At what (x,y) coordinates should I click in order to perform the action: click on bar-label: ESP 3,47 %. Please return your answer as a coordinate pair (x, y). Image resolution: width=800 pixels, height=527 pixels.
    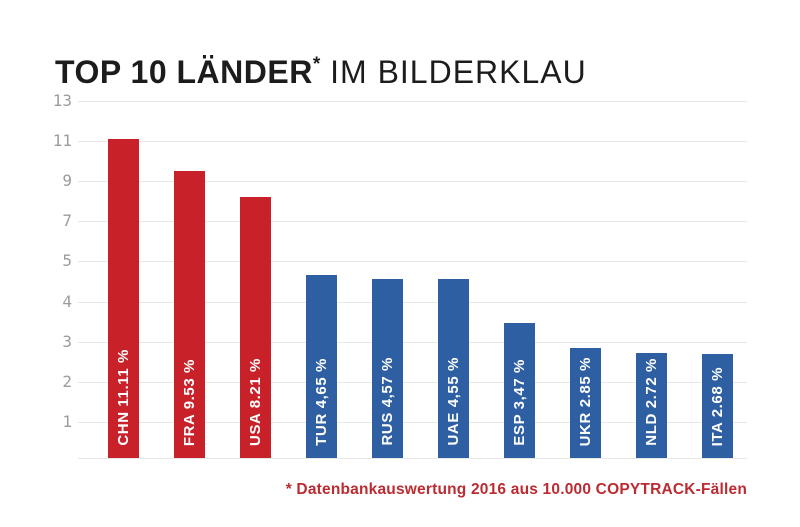
    Looking at the image, I should click on (519, 402).